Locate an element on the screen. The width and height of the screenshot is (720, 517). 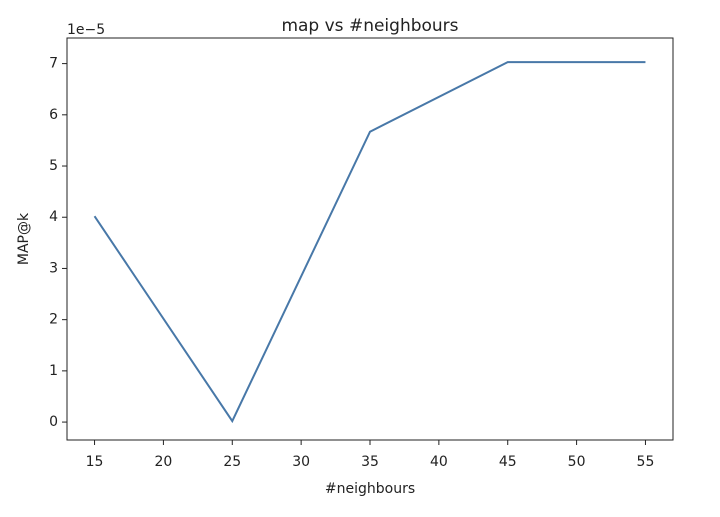
x-axis-label: #neighbours is located at coordinates (370, 489).